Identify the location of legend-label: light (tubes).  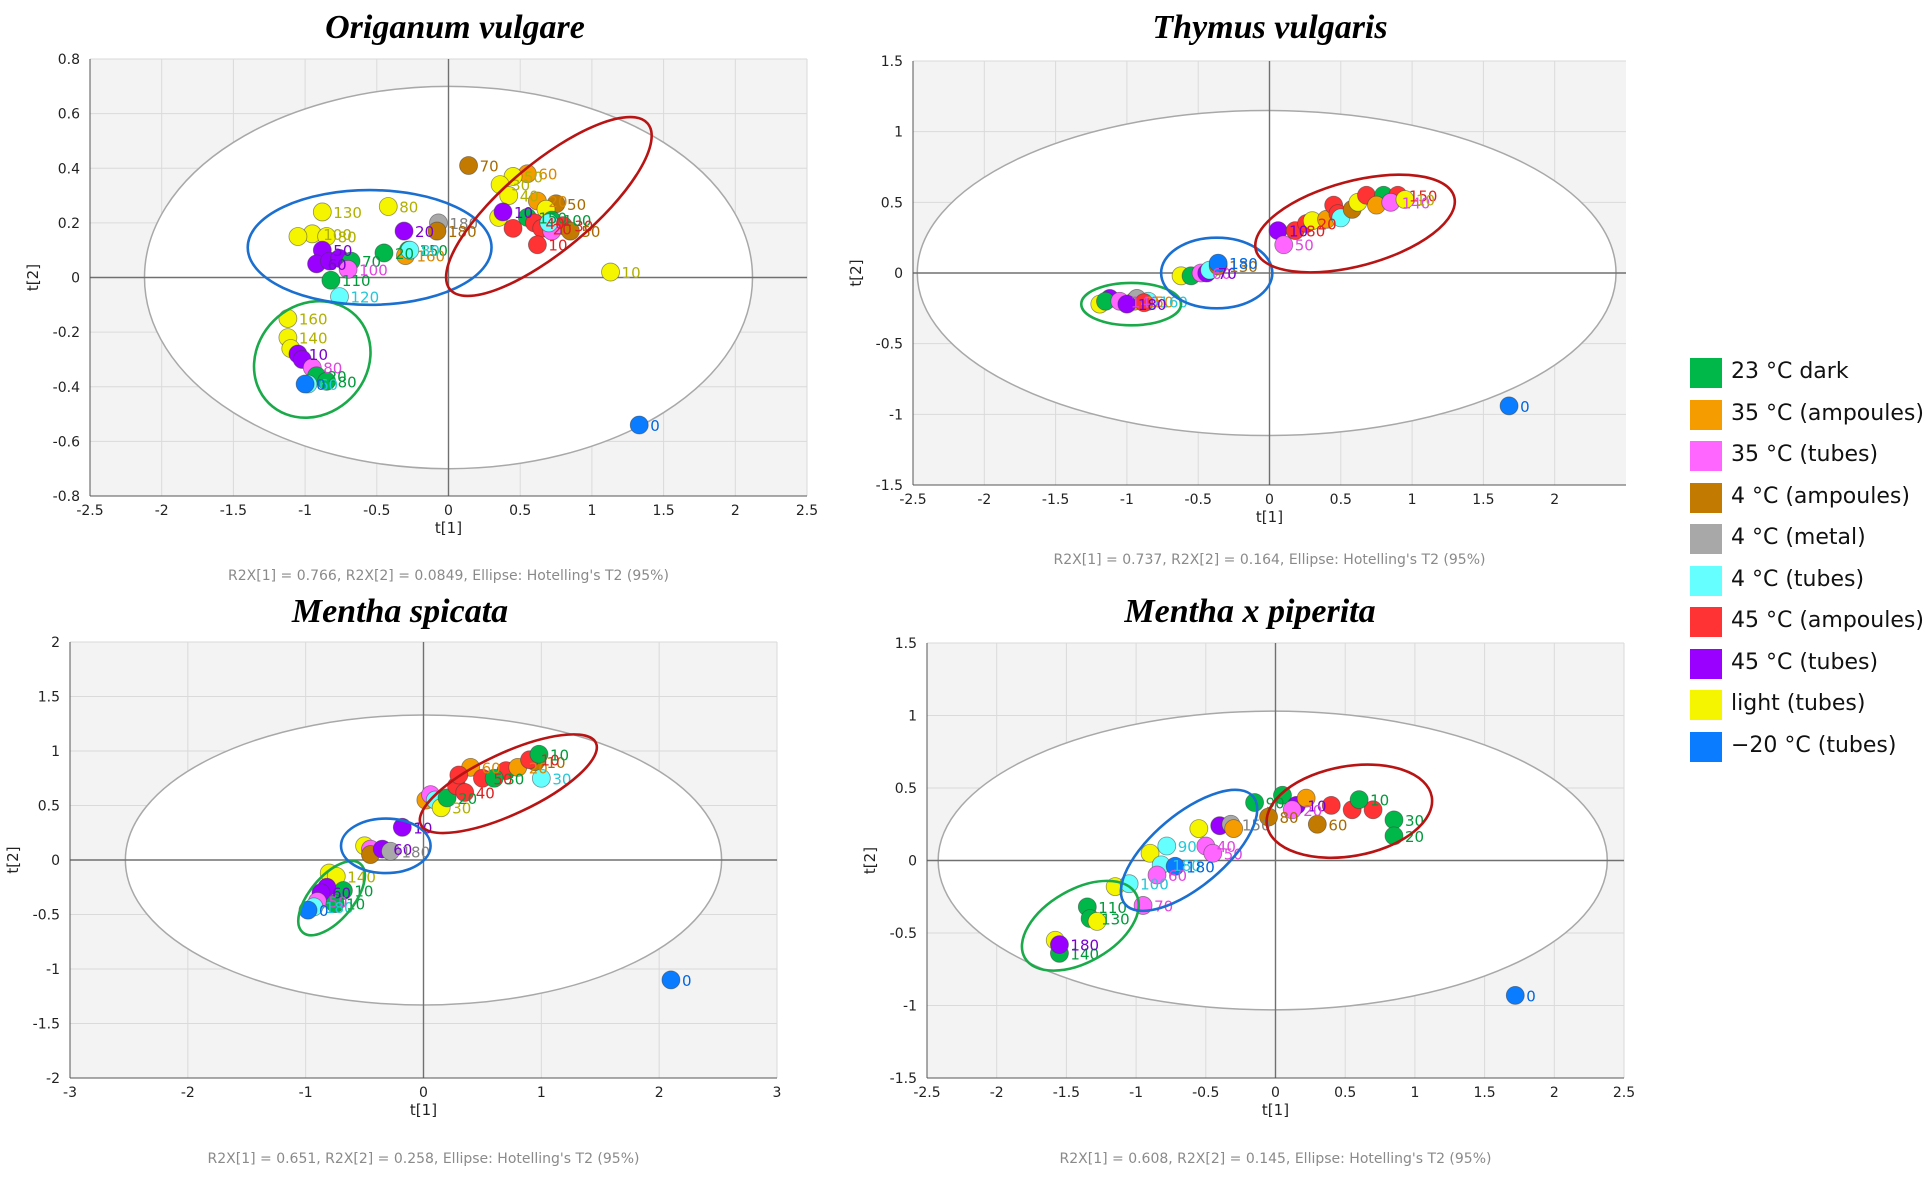
(1798, 703).